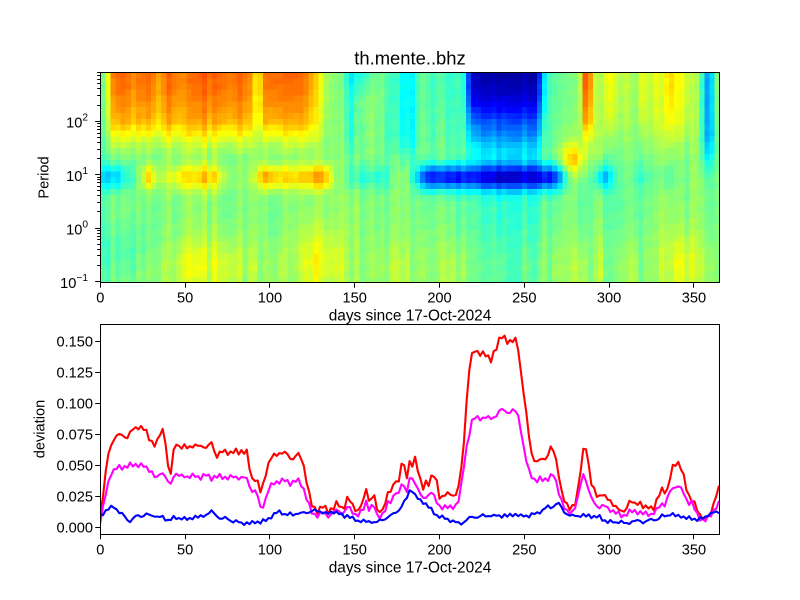  What do you see at coordinates (77, 175) in the screenshot?
I see `svg-text: 101` at bounding box center [77, 175].